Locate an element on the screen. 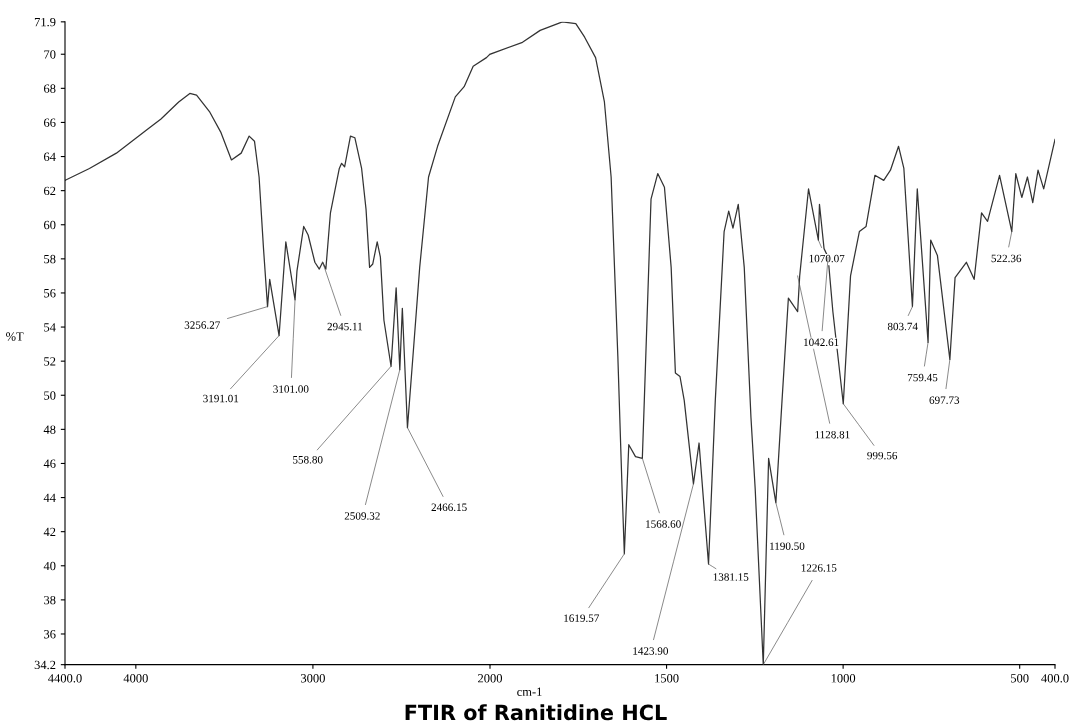 This screenshot has height=728, width=1071. annotation: 1128.81 is located at coordinates (832, 434).